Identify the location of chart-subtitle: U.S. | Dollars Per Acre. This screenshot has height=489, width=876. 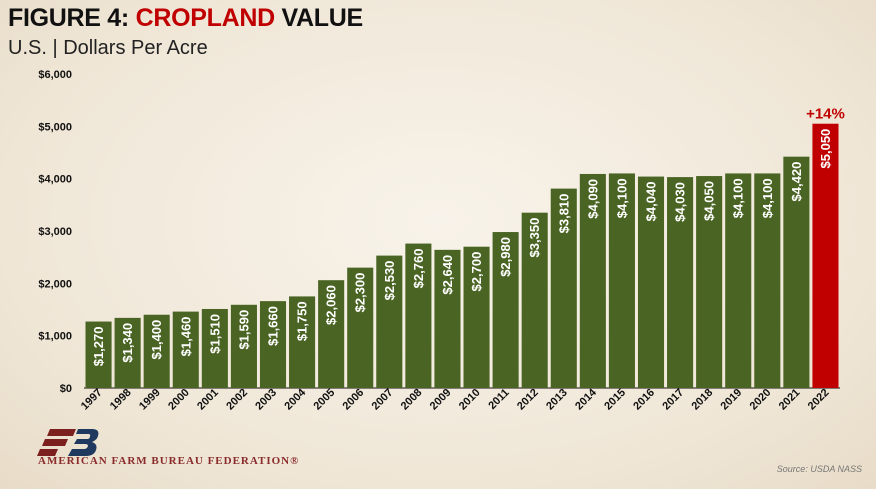
(108, 48).